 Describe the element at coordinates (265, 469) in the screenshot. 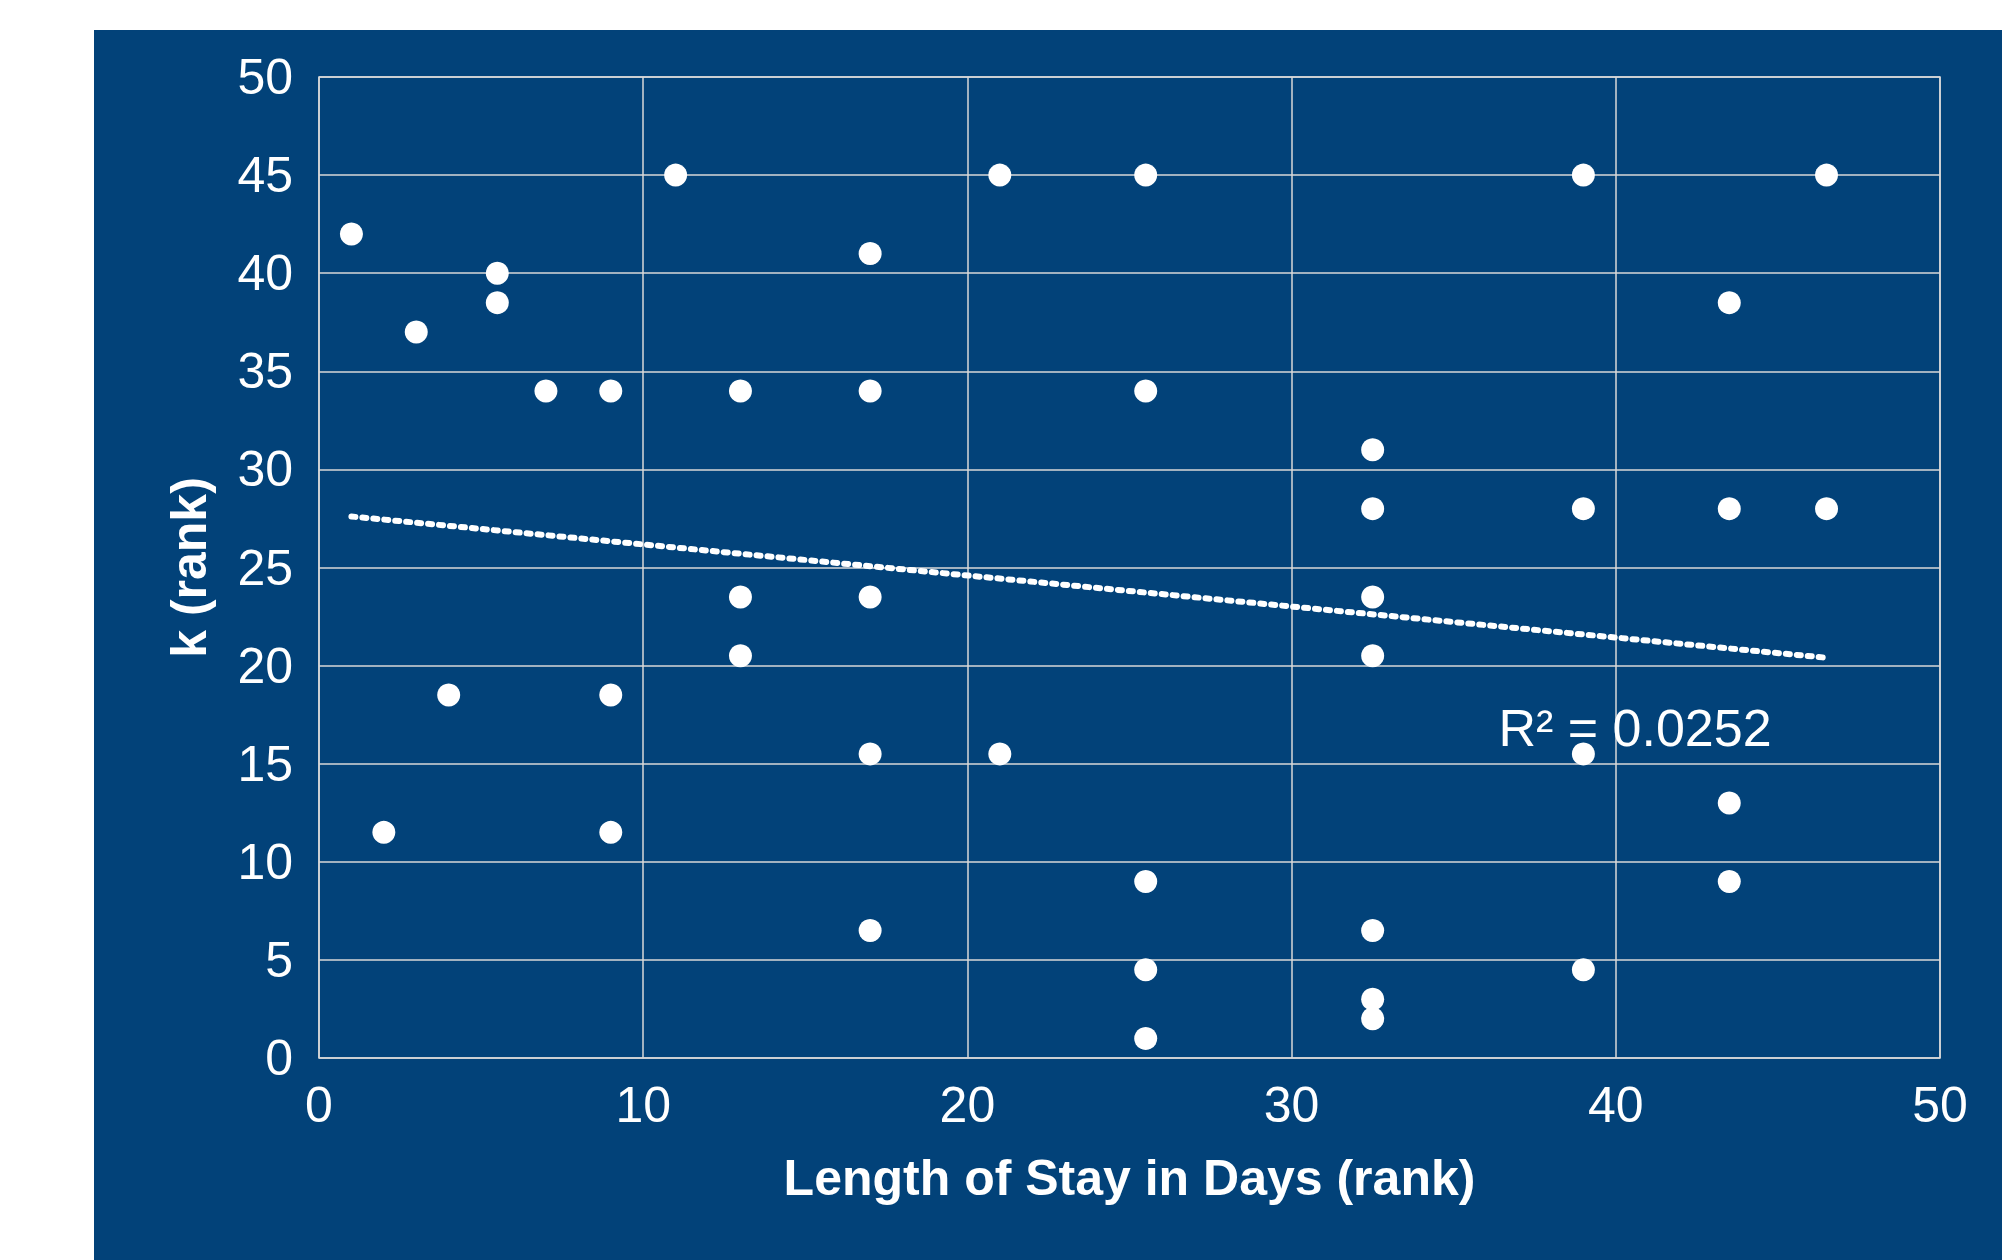

I see `y-tick-label: 30` at that location.